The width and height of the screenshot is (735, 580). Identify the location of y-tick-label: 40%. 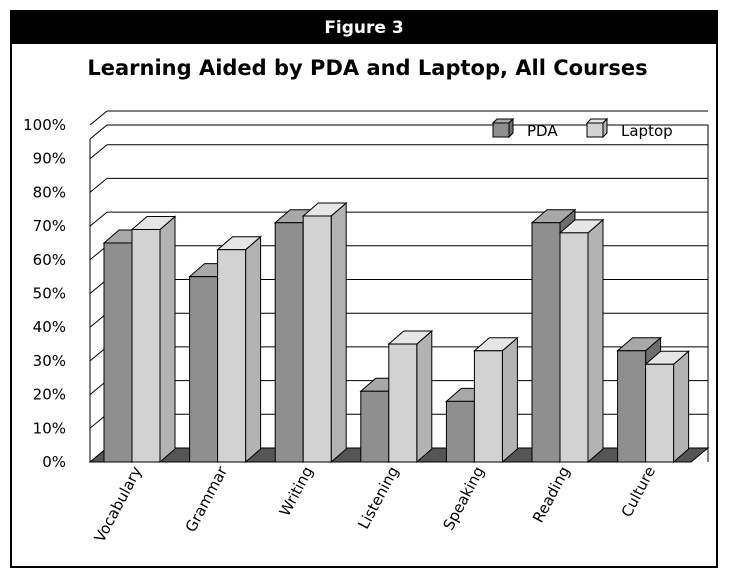
(49, 327).